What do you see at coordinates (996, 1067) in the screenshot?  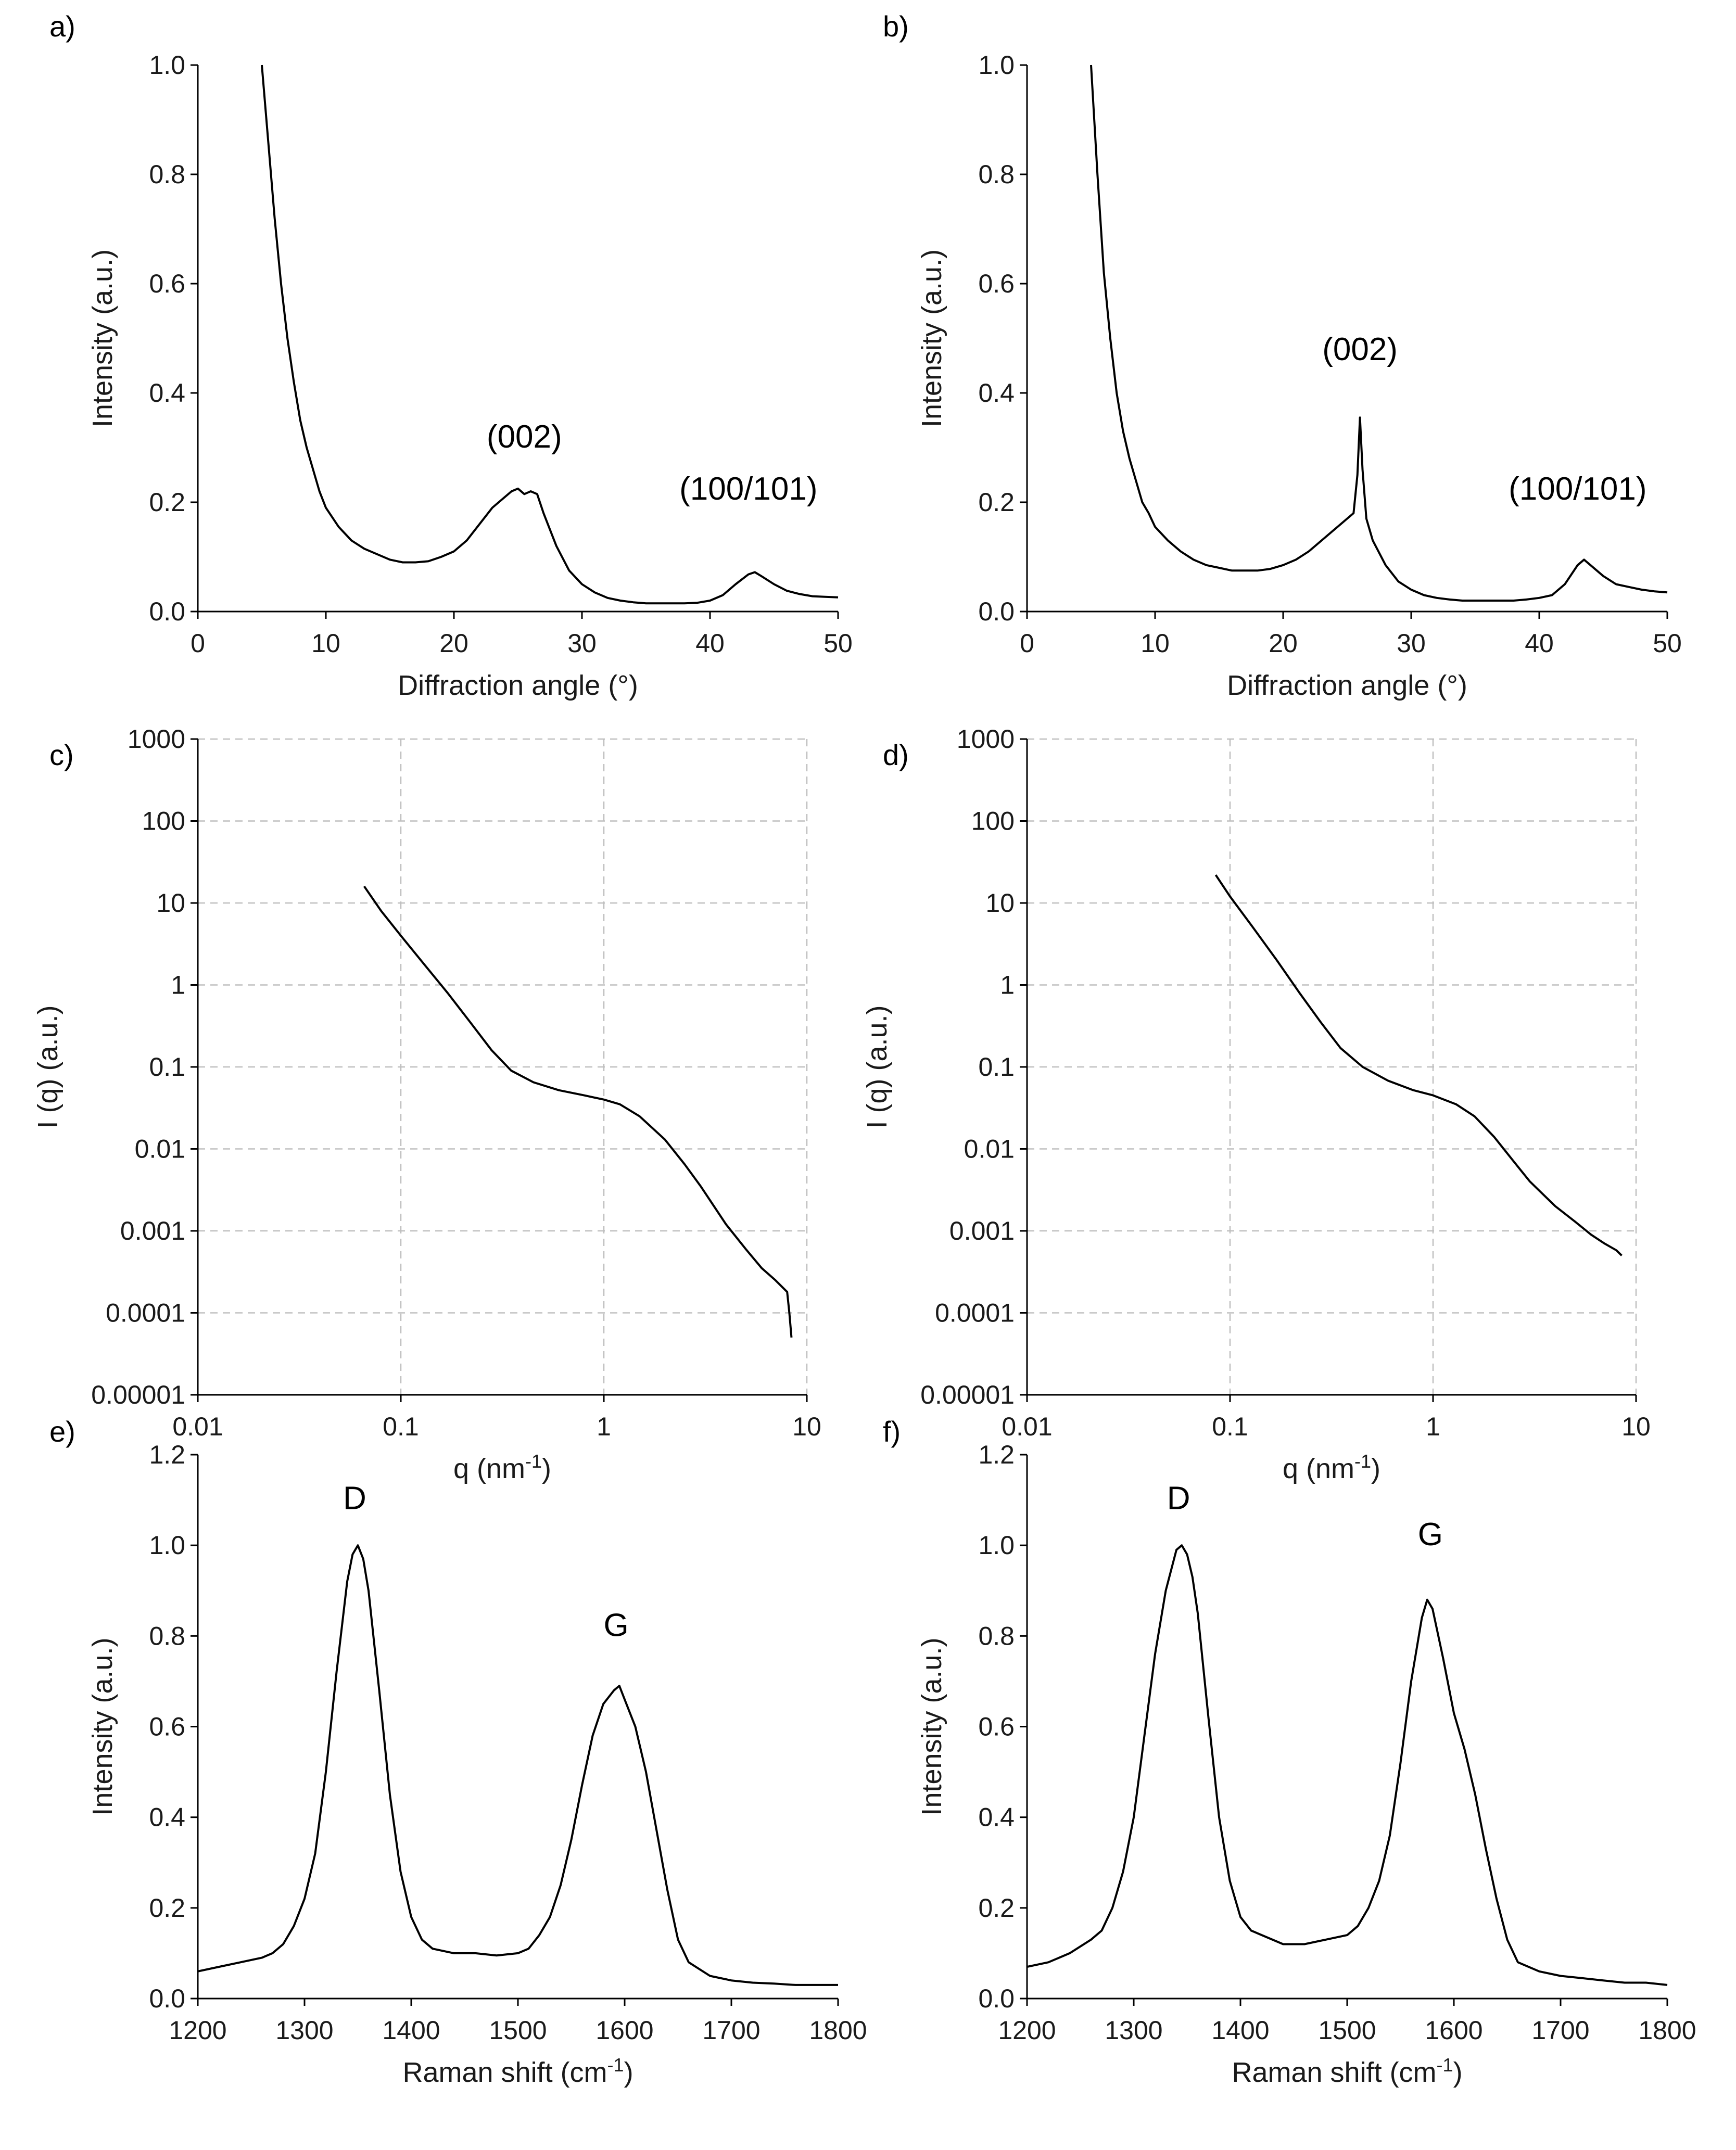 I see `y-tick-label: 0.1` at bounding box center [996, 1067].